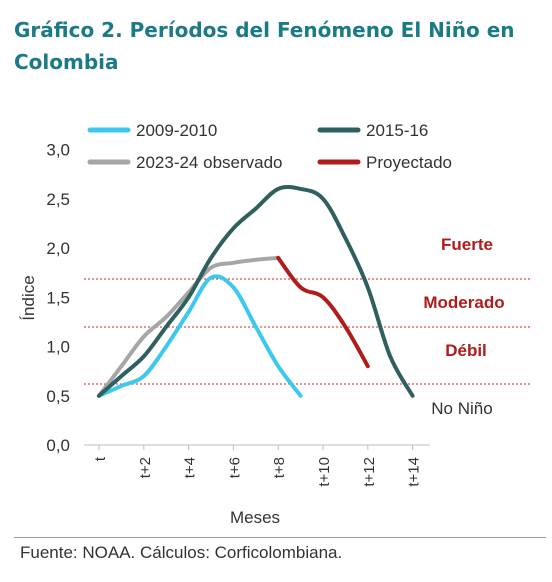  Describe the element at coordinates (209, 162) in the screenshot. I see `legend-label-3: 2023-24 observado` at that location.